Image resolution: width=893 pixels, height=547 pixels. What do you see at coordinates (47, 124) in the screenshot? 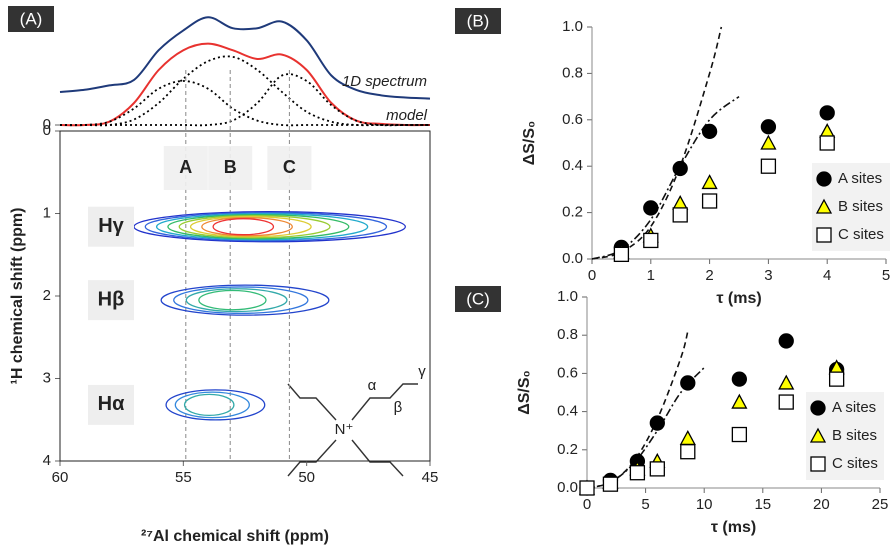
I see `y-tick-label: 0` at bounding box center [47, 124].